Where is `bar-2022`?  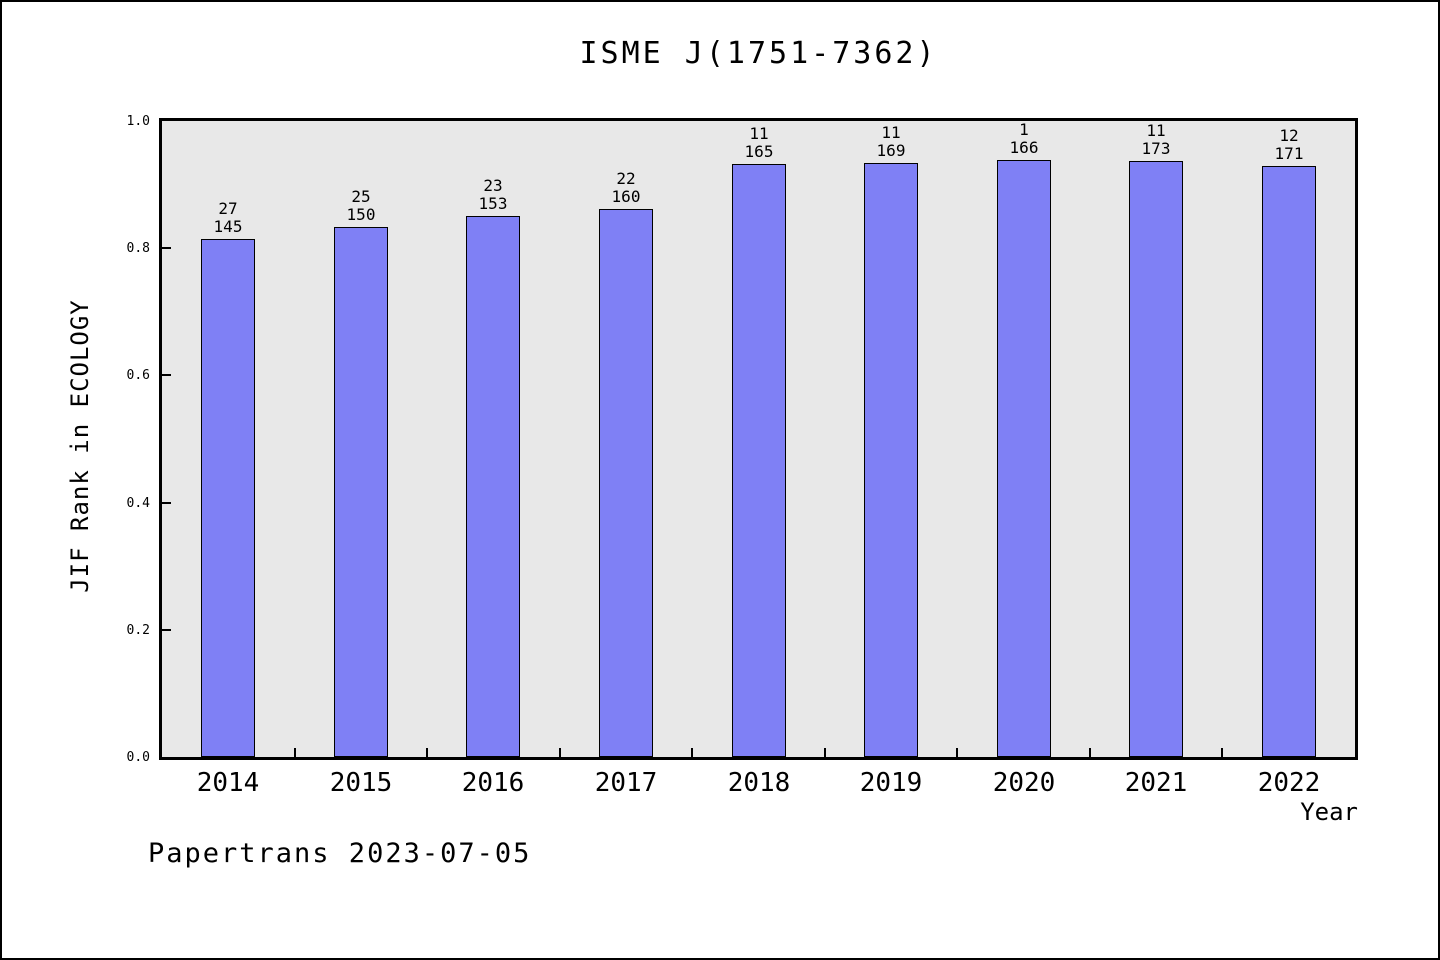
bar-2022 is located at coordinates (1289, 461).